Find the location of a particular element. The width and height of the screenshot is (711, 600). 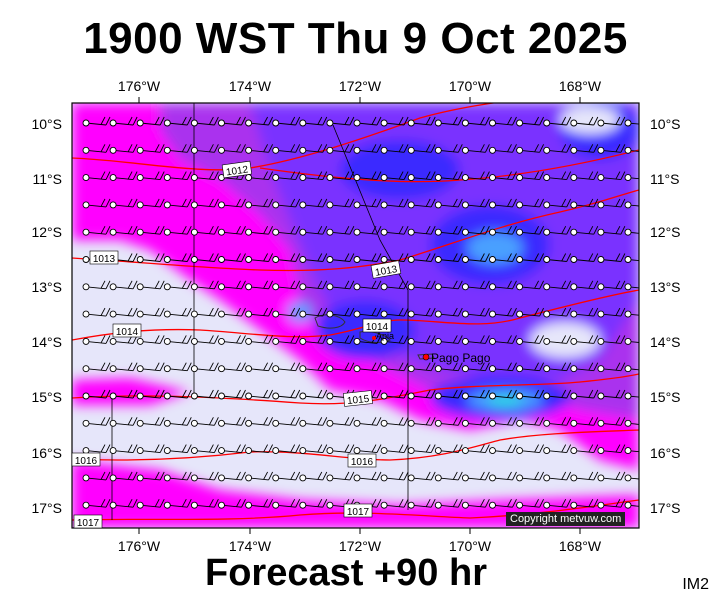

island-savaii is located at coordinates (330, 321).